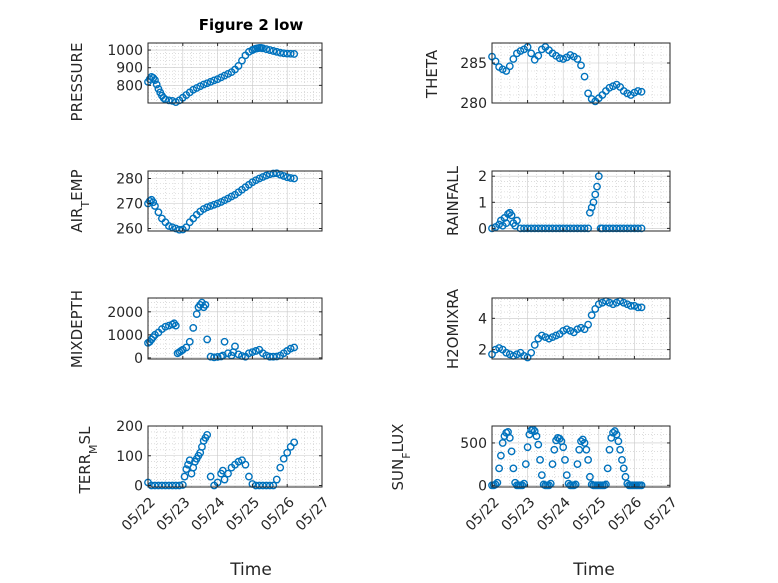  What do you see at coordinates (235, 73) in the screenshot?
I see `pressure-axes-box` at bounding box center [235, 73].